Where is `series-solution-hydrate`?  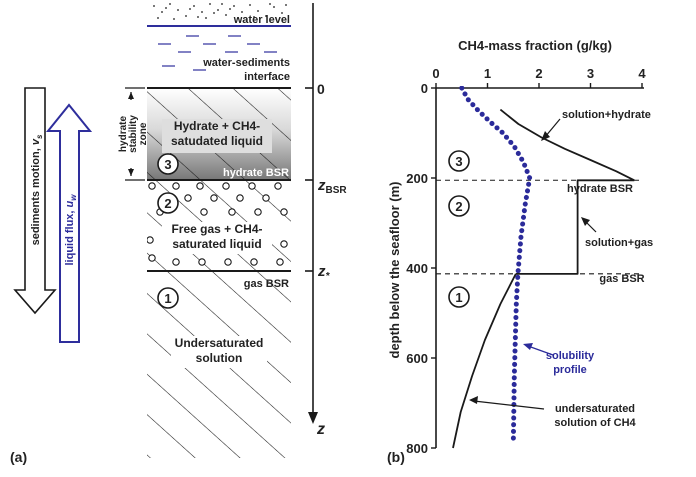 series-solution-hydrate is located at coordinates (567, 145).